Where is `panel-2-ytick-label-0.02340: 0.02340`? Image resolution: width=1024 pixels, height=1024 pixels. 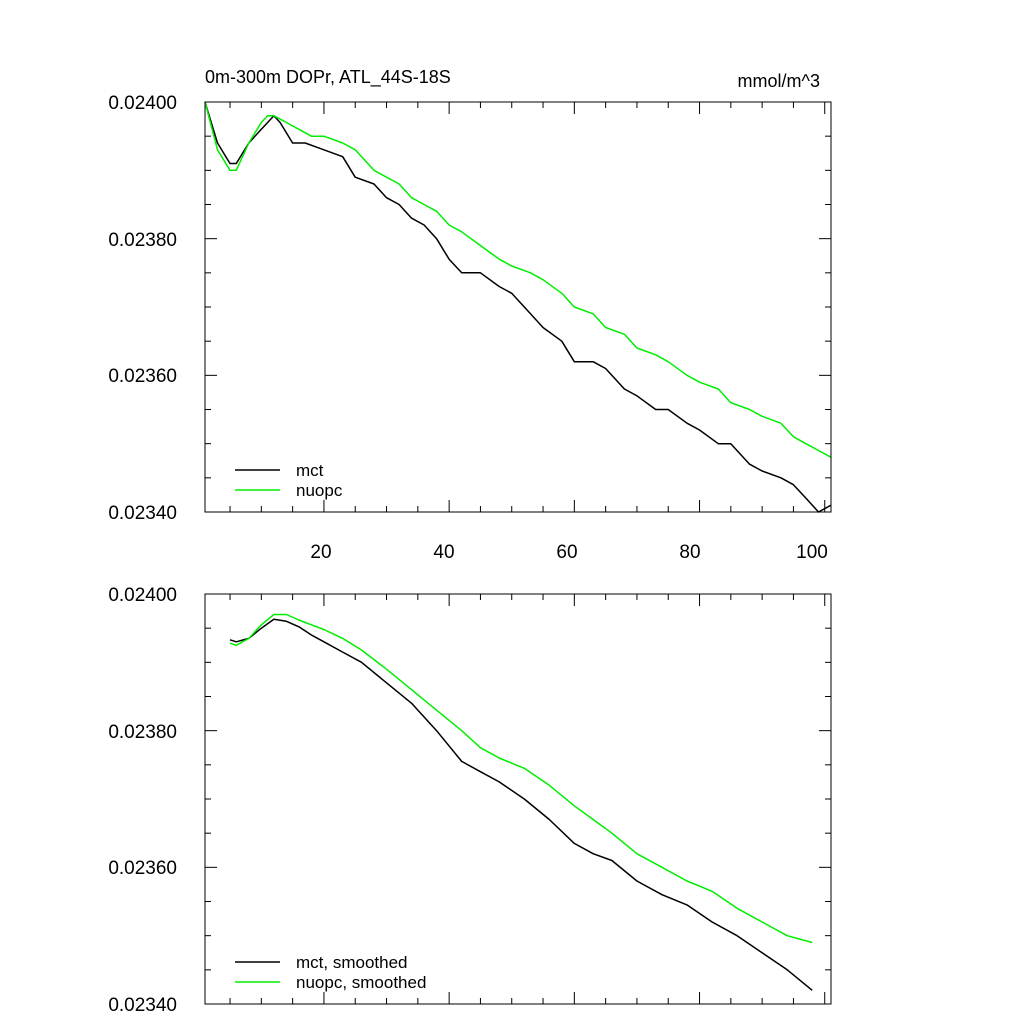
panel-2-ytick-label-0.02340: 0.02340 is located at coordinates (142, 1005).